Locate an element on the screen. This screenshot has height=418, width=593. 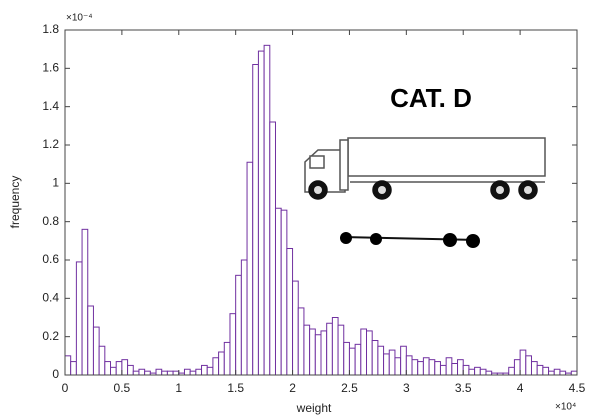
x-tick-label: 4.5 is located at coordinates (577, 388).